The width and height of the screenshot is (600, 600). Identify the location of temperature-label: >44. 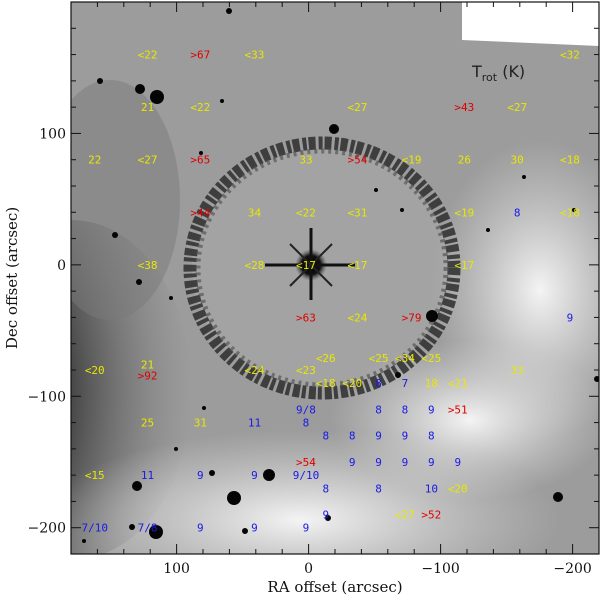
(200, 212).